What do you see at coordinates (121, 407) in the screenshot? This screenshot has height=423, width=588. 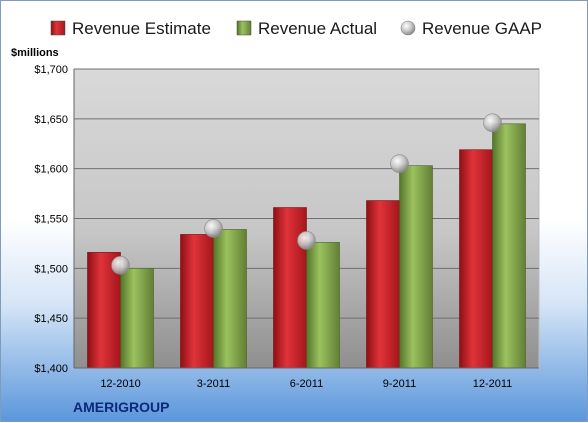 I see `company-name: AMERIGROUP` at bounding box center [121, 407].